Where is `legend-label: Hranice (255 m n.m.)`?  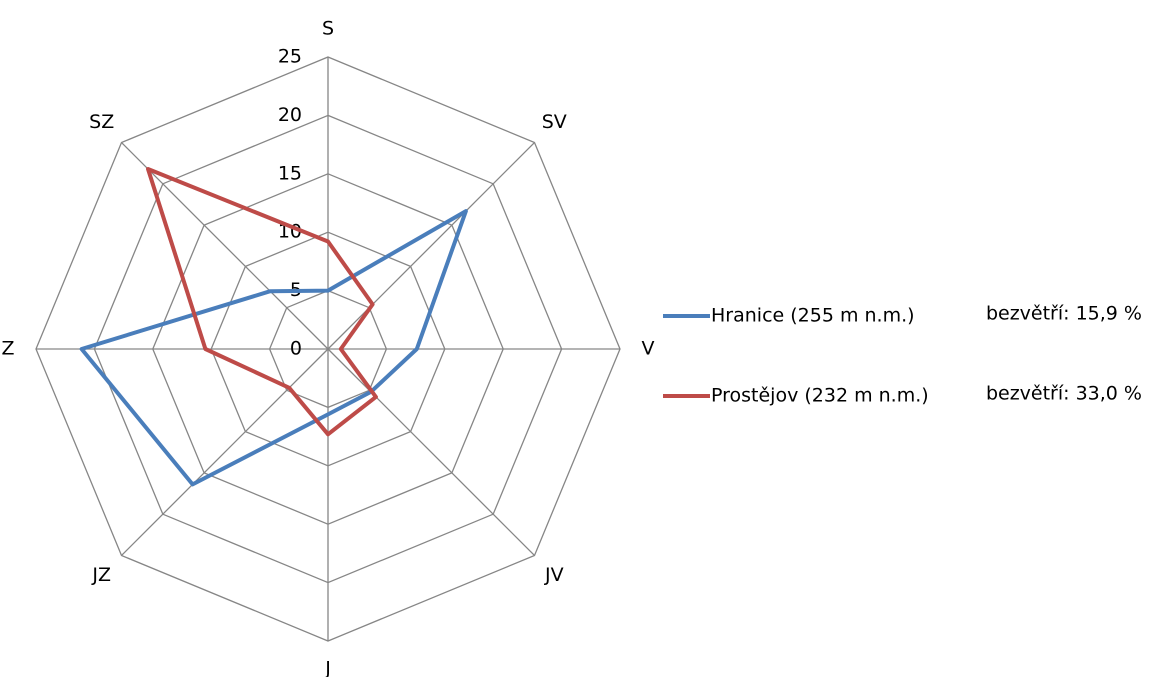 legend-label: Hranice (255 m n.m.) is located at coordinates (813, 316).